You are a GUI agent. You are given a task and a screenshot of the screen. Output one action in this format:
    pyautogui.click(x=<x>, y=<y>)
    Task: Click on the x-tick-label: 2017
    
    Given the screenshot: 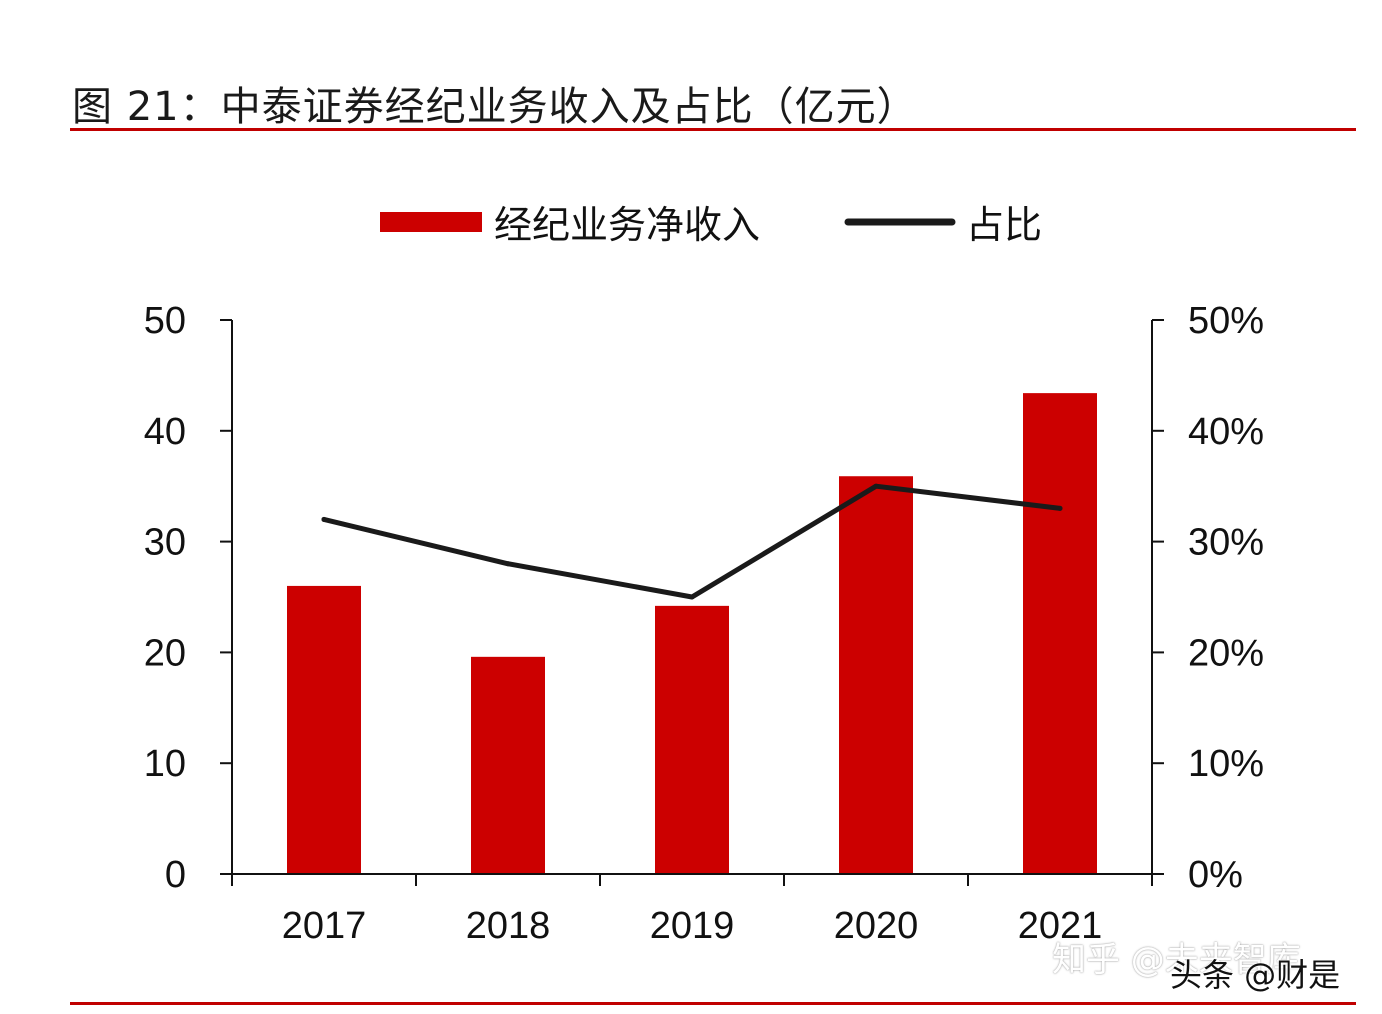 What is the action you would take?
    pyautogui.click(x=324, y=926)
    